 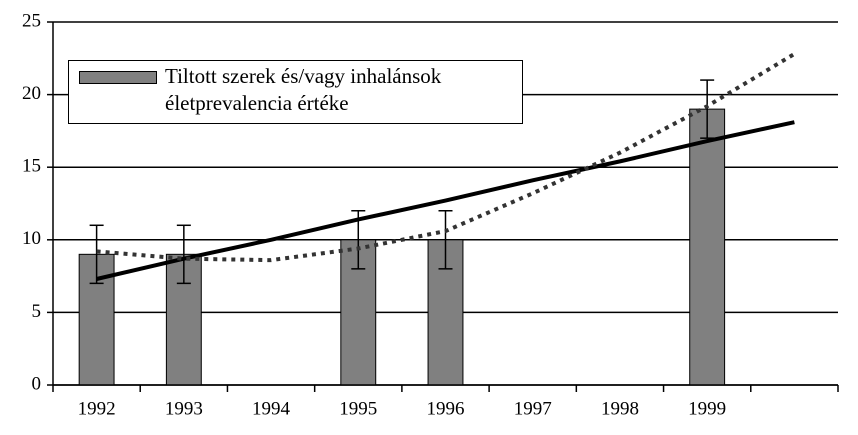 What do you see at coordinates (31, 238) in the screenshot?
I see `y-tick-label: 10` at bounding box center [31, 238].